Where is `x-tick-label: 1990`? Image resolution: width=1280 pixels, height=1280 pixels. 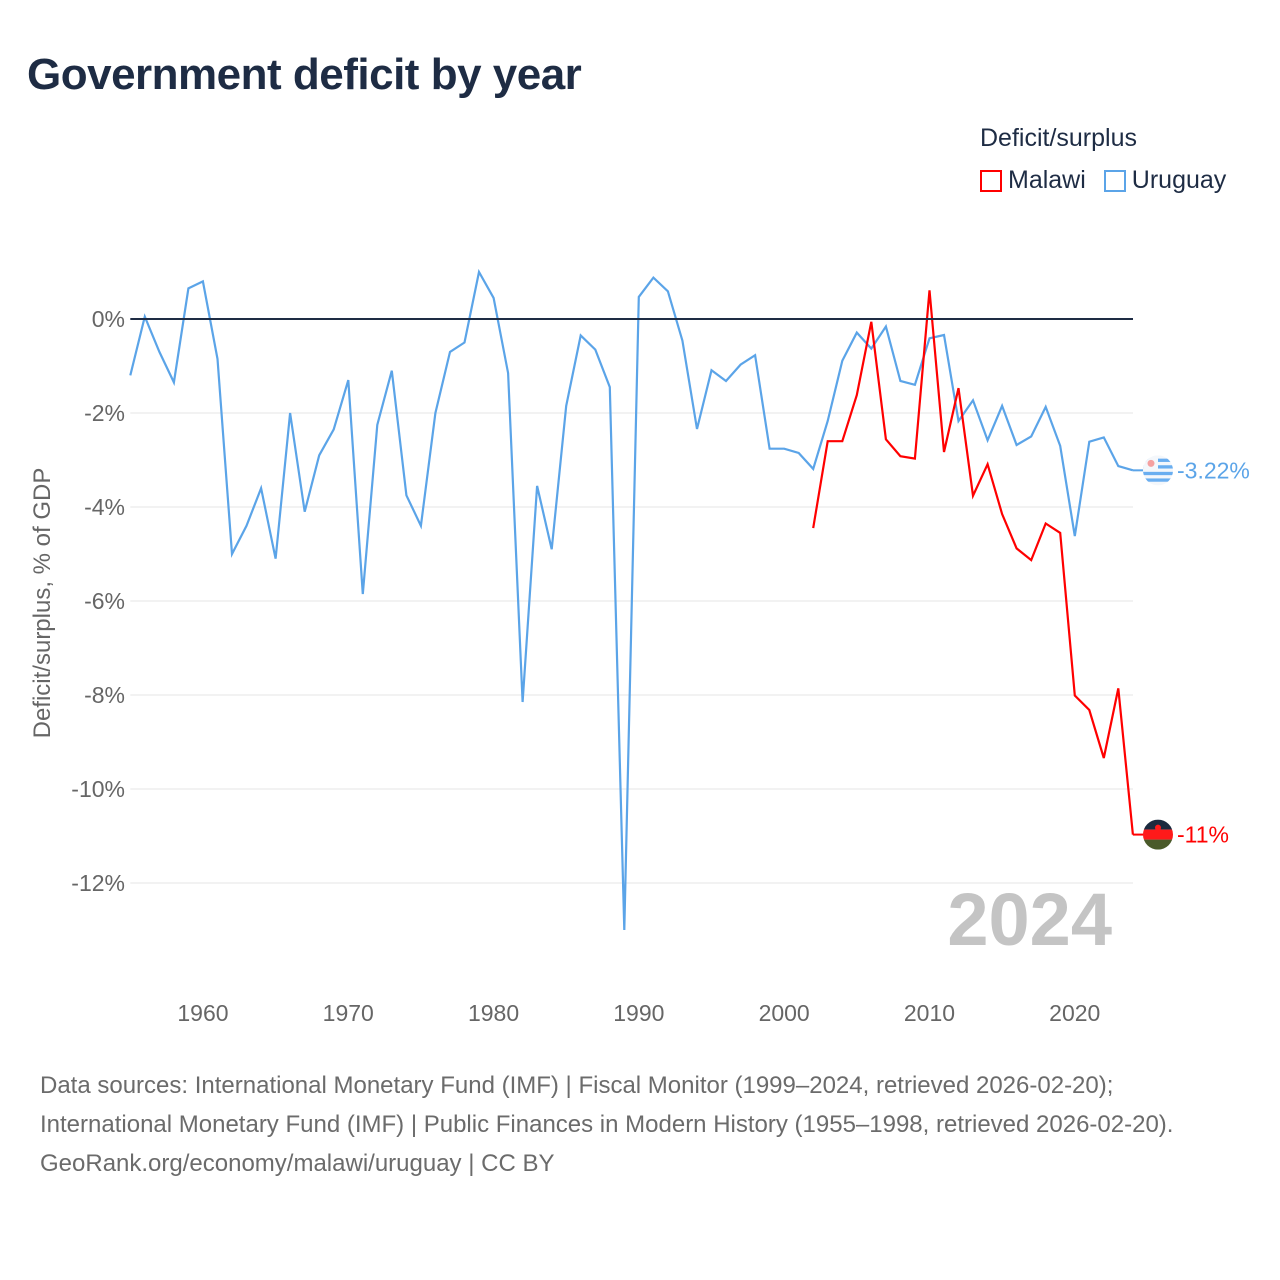 x-tick-label: 1990 is located at coordinates (638, 1013).